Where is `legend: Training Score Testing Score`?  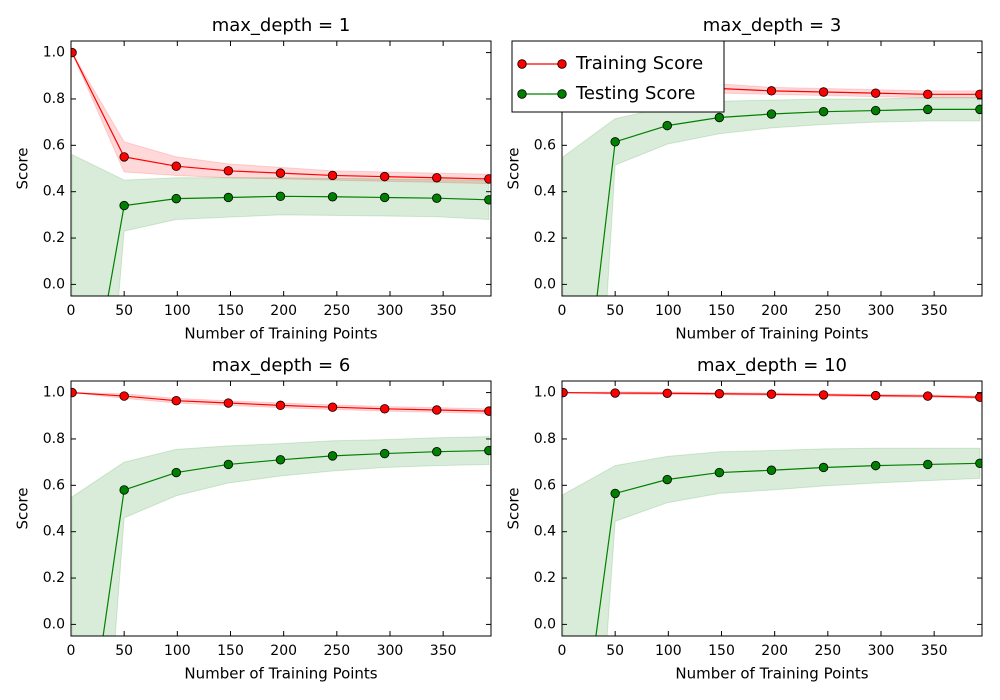 legend: Training Score Testing Score is located at coordinates (618, 76).